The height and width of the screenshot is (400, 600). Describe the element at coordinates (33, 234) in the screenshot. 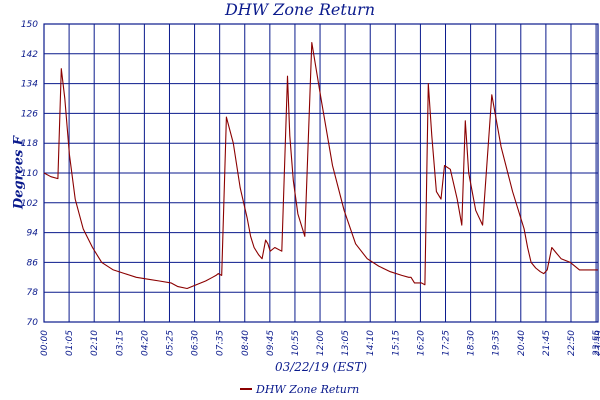

I see `y-tick-label: 94` at that location.